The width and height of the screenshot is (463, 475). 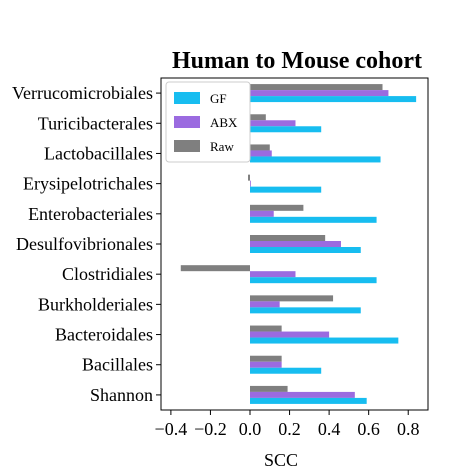 I want to click on bar-desulfovibrionales-abx, so click(x=295, y=244).